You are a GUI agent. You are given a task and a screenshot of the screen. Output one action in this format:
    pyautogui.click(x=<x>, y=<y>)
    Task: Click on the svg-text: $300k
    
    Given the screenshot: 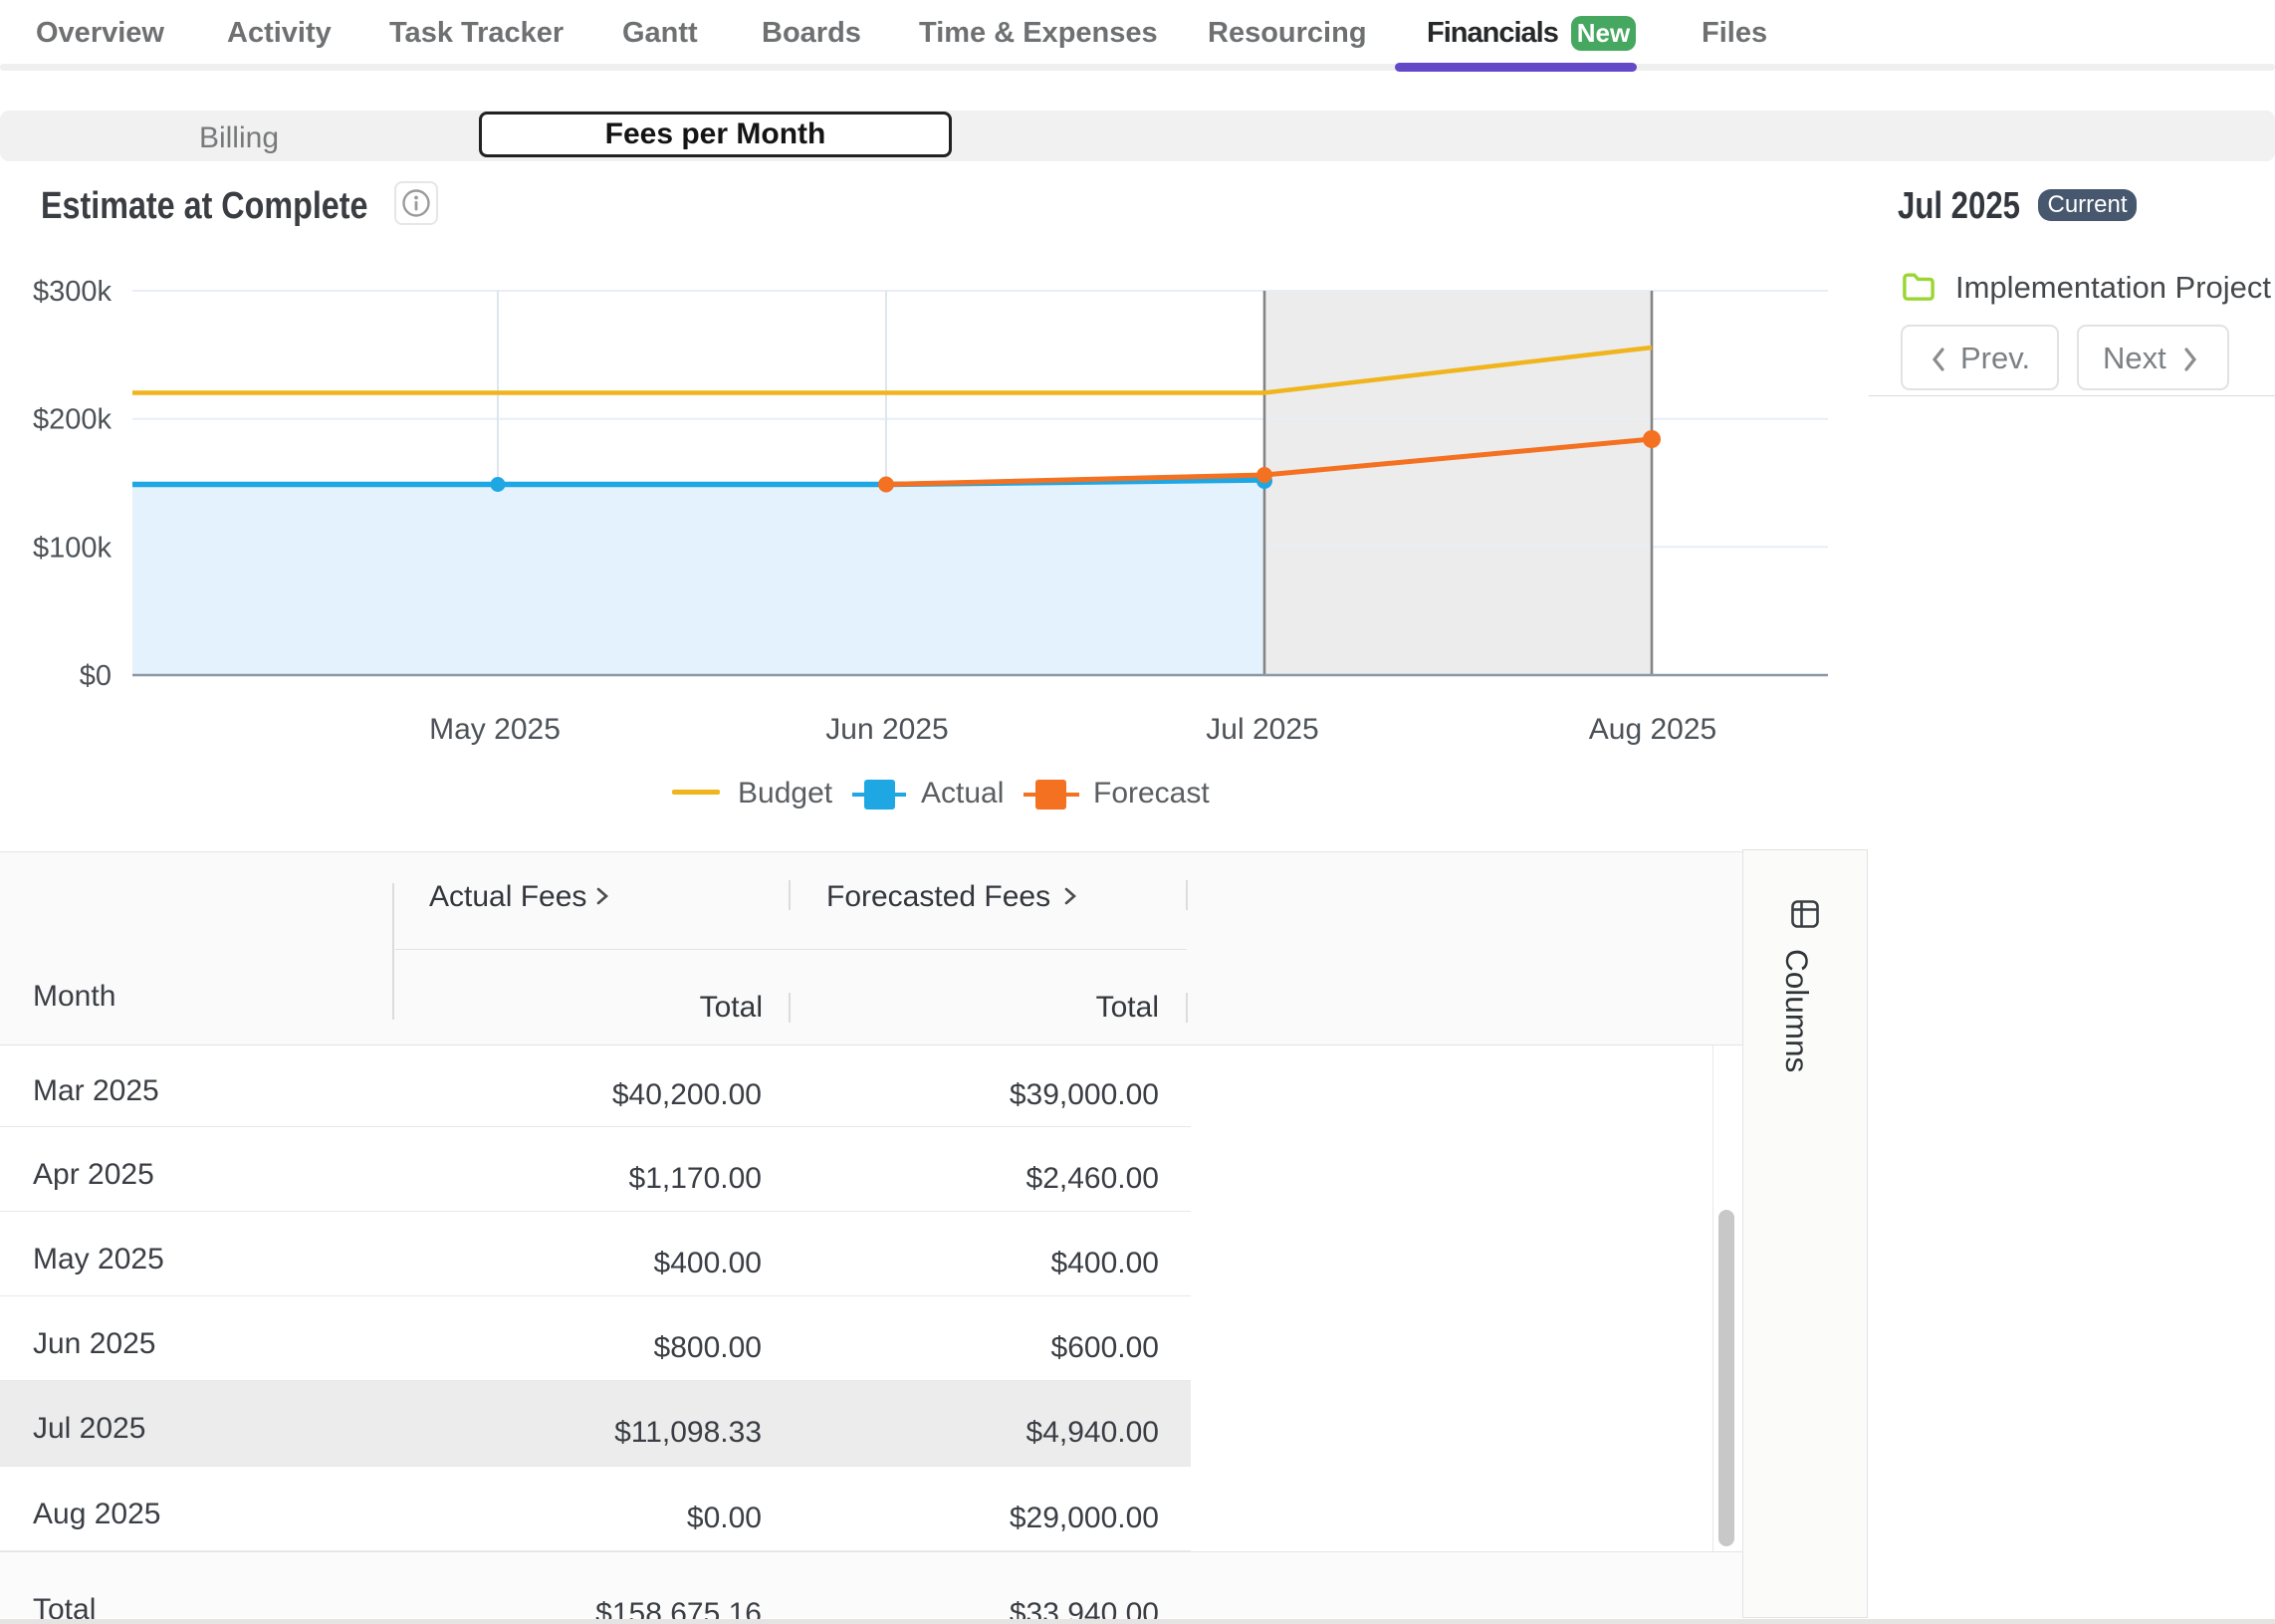 What is the action you would take?
    pyautogui.click(x=73, y=292)
    